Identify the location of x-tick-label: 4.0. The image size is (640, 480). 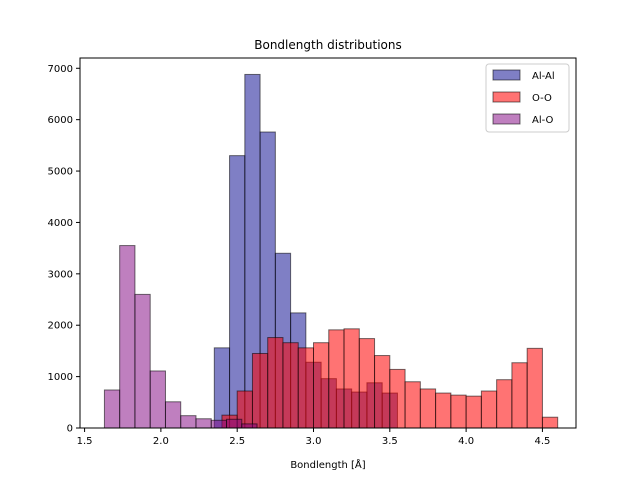
(466, 441).